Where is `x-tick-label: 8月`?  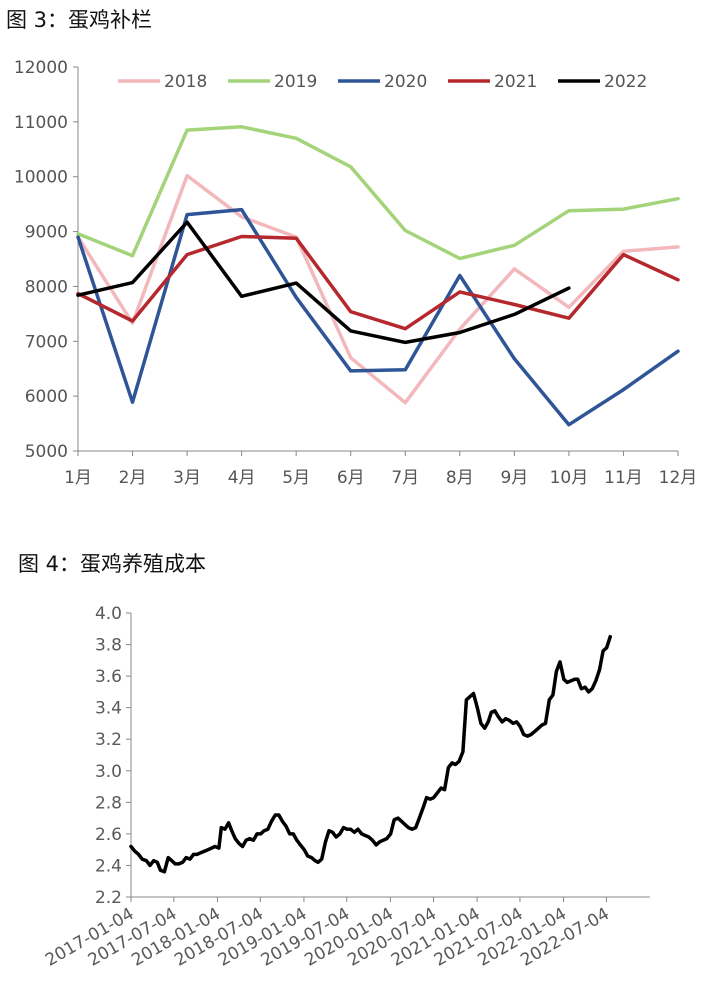
x-tick-label: 8月 is located at coordinates (460, 478).